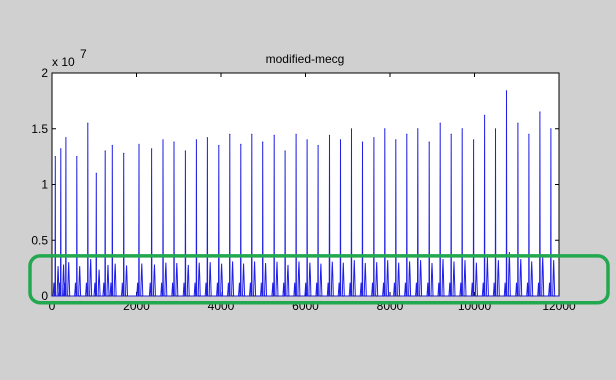 The width and height of the screenshot is (616, 380). I want to click on y-exponent-power: 7, so click(83, 54).